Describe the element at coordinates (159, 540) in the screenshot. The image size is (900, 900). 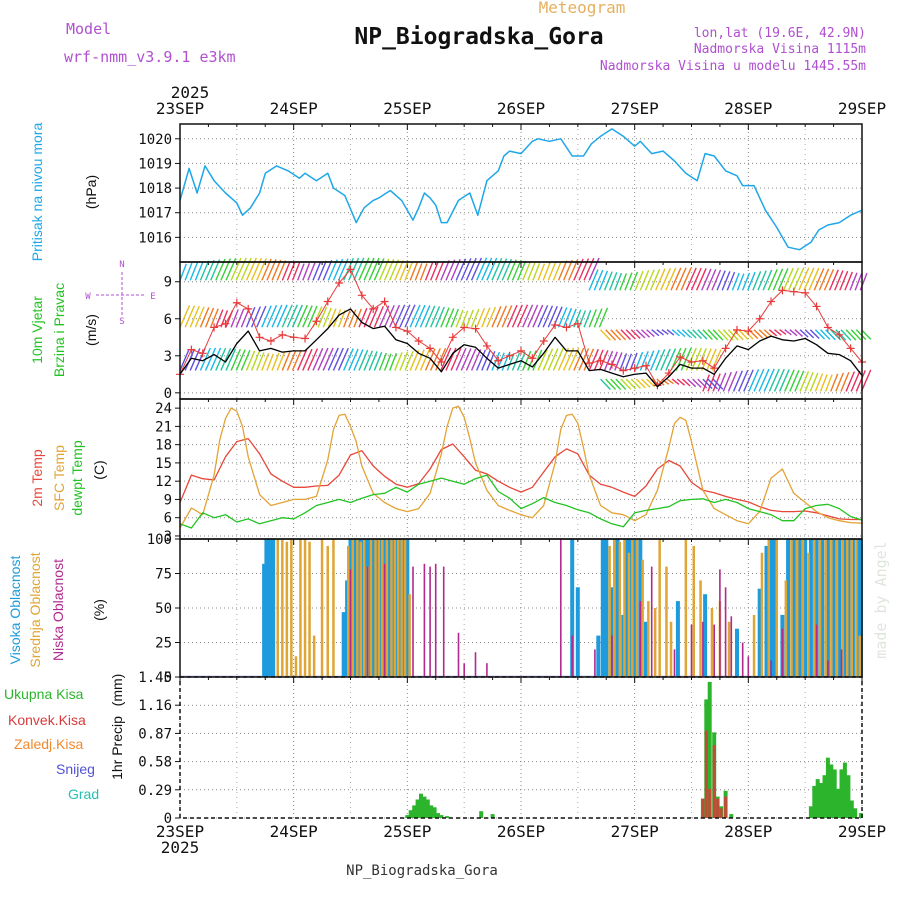
I see `cloud-ytick-label: 100` at that location.